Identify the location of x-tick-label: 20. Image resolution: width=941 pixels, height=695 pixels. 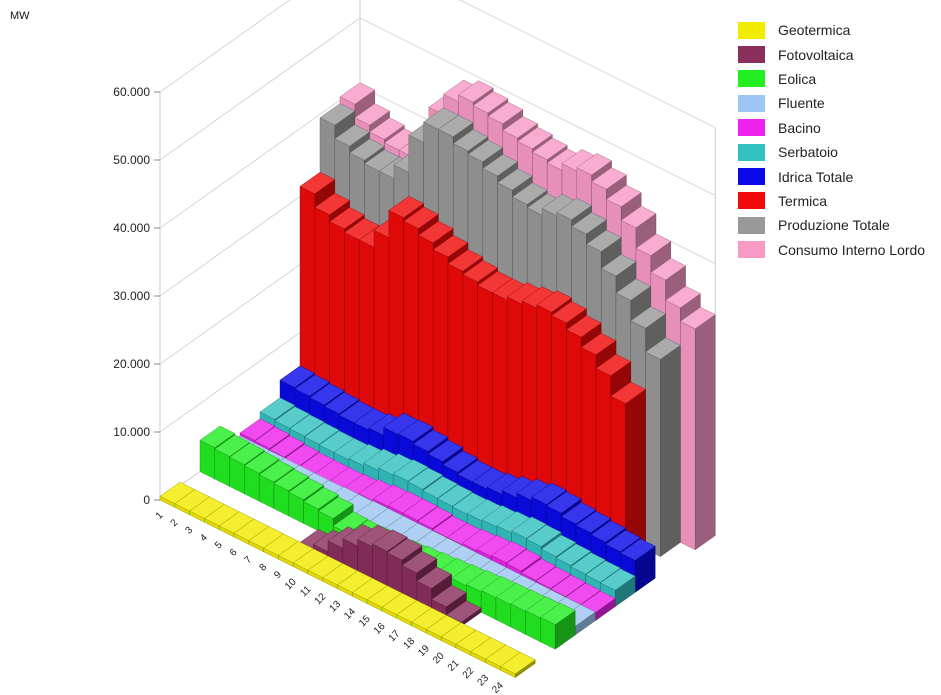
(439, 658).